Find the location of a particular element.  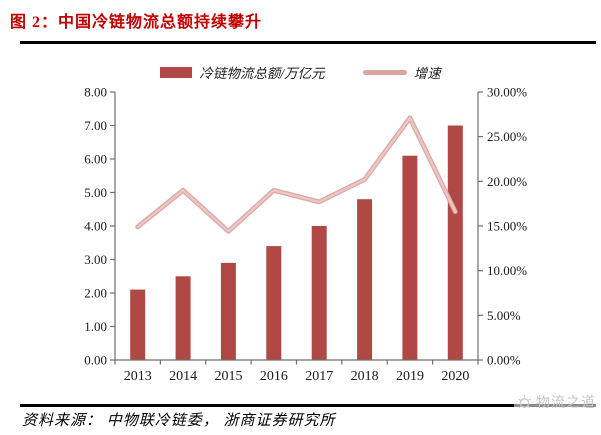

bar-2018 is located at coordinates (365, 279).